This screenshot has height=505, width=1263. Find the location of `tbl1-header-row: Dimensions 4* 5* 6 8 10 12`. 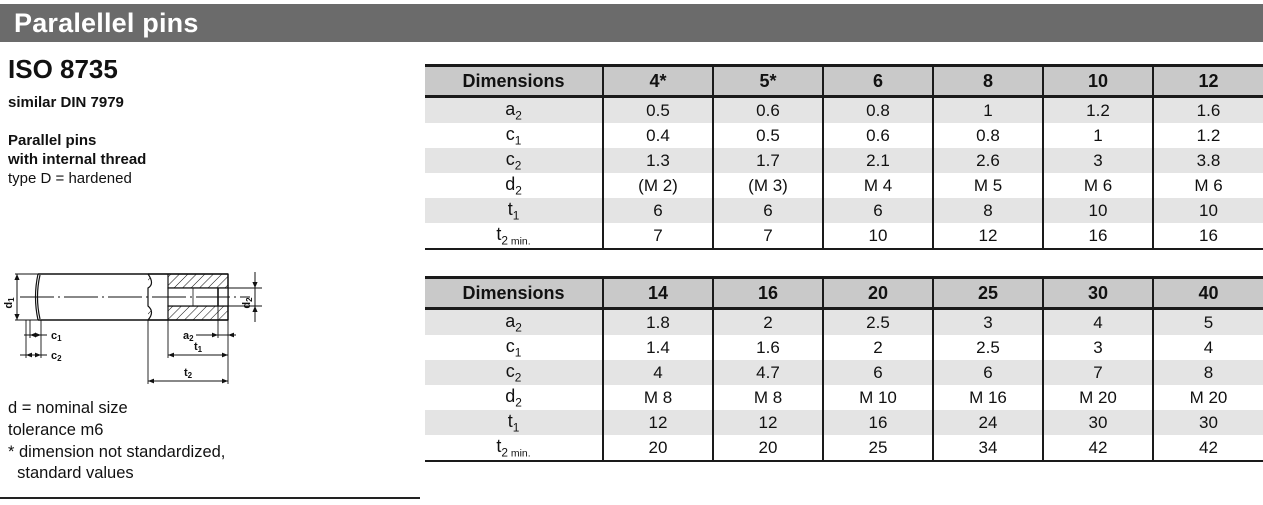

tbl1-header-row: Dimensions 4* 5* 6 8 10 12 is located at coordinates (844, 81).